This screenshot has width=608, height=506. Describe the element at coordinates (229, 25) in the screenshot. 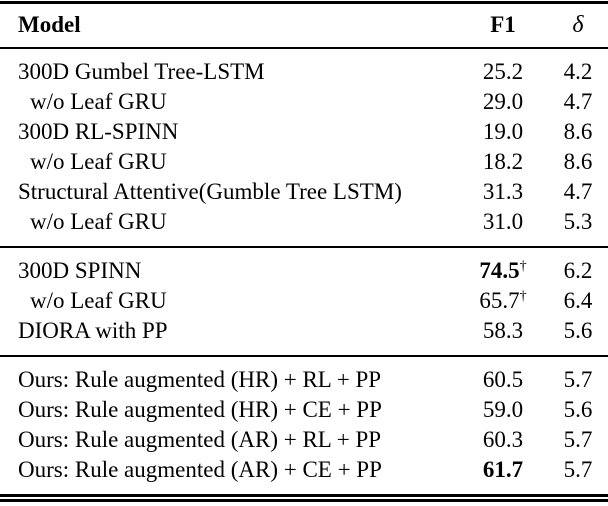

I see `column-header-model: Model` at that location.